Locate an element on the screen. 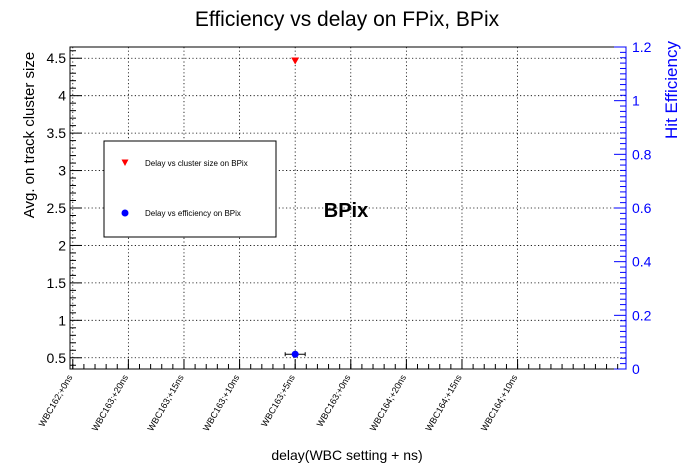 The image size is (694, 472). y-tick-label: 1.5 is located at coordinates (57, 283).